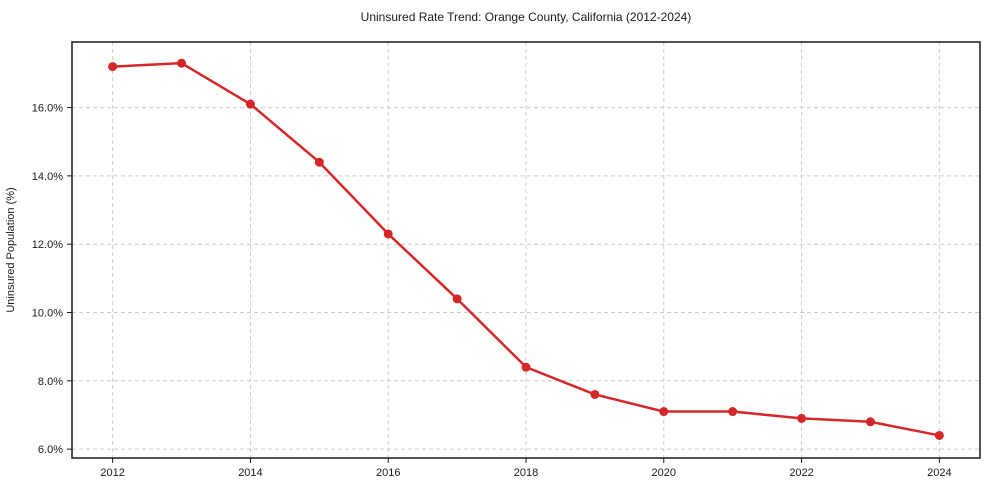 Image resolution: width=989 pixels, height=490 pixels. What do you see at coordinates (47, 177) in the screenshot?
I see `y-tick-label-14.0%: 14.0%` at bounding box center [47, 177].